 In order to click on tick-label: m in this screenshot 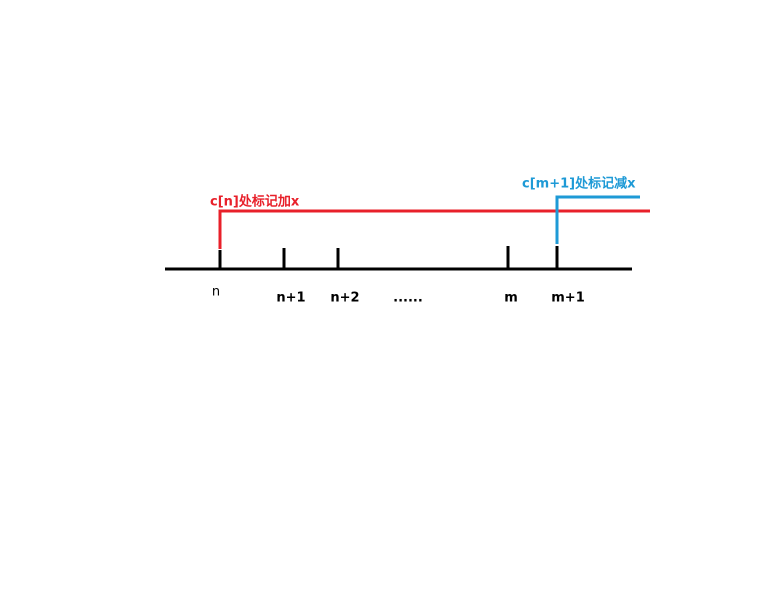, I will do `click(511, 298)`.